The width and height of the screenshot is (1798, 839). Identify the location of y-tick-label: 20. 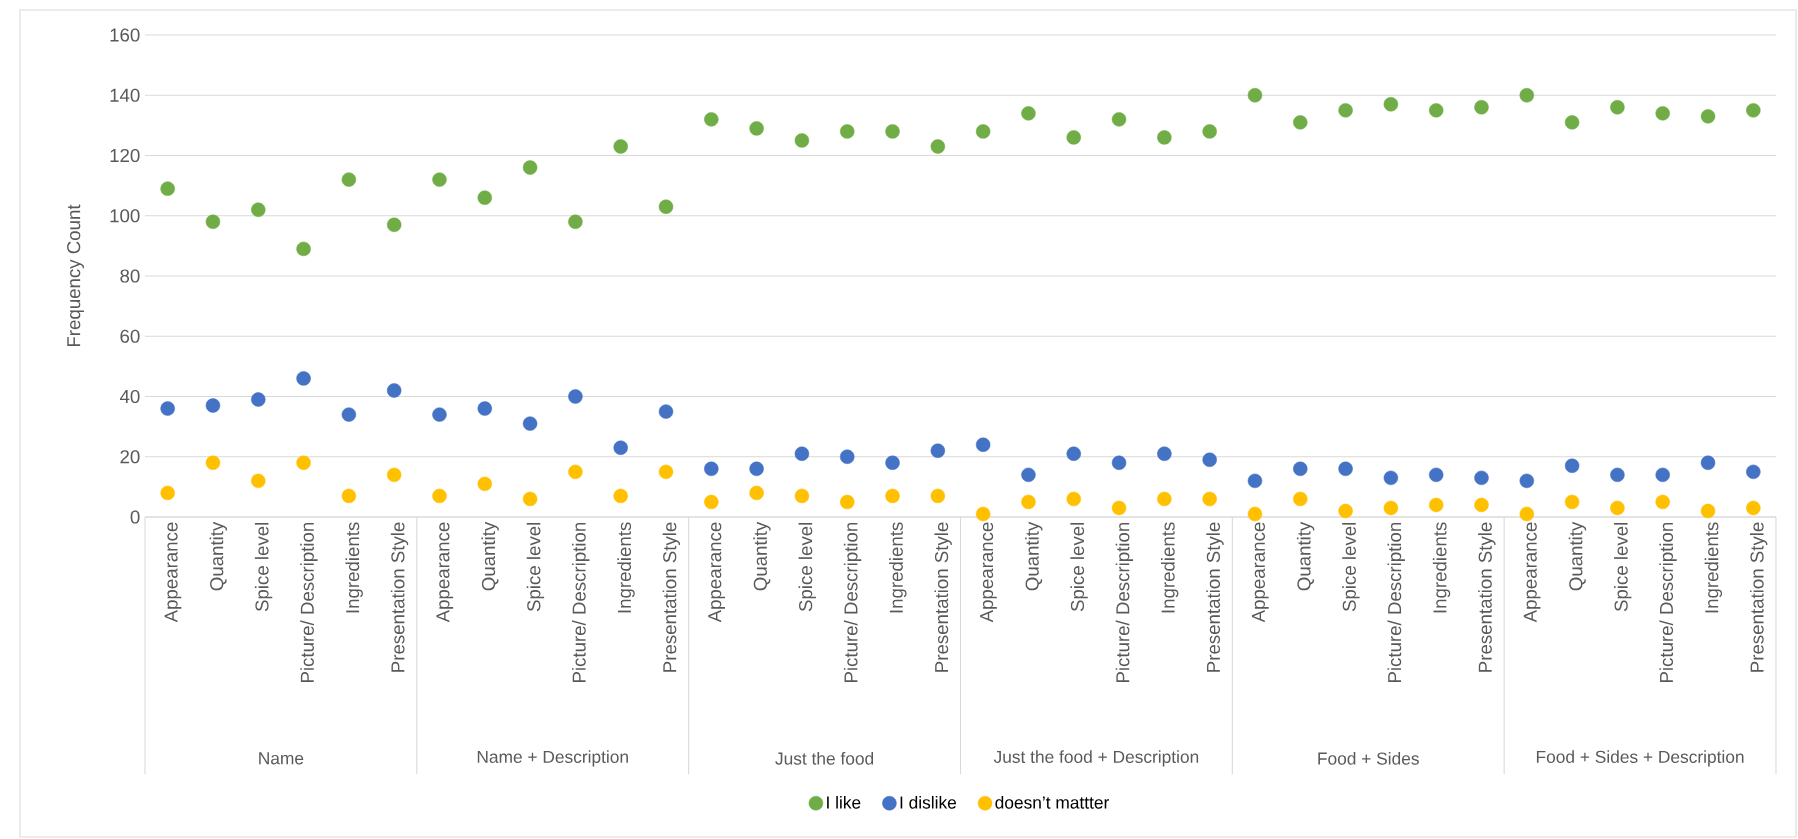
(130, 457).